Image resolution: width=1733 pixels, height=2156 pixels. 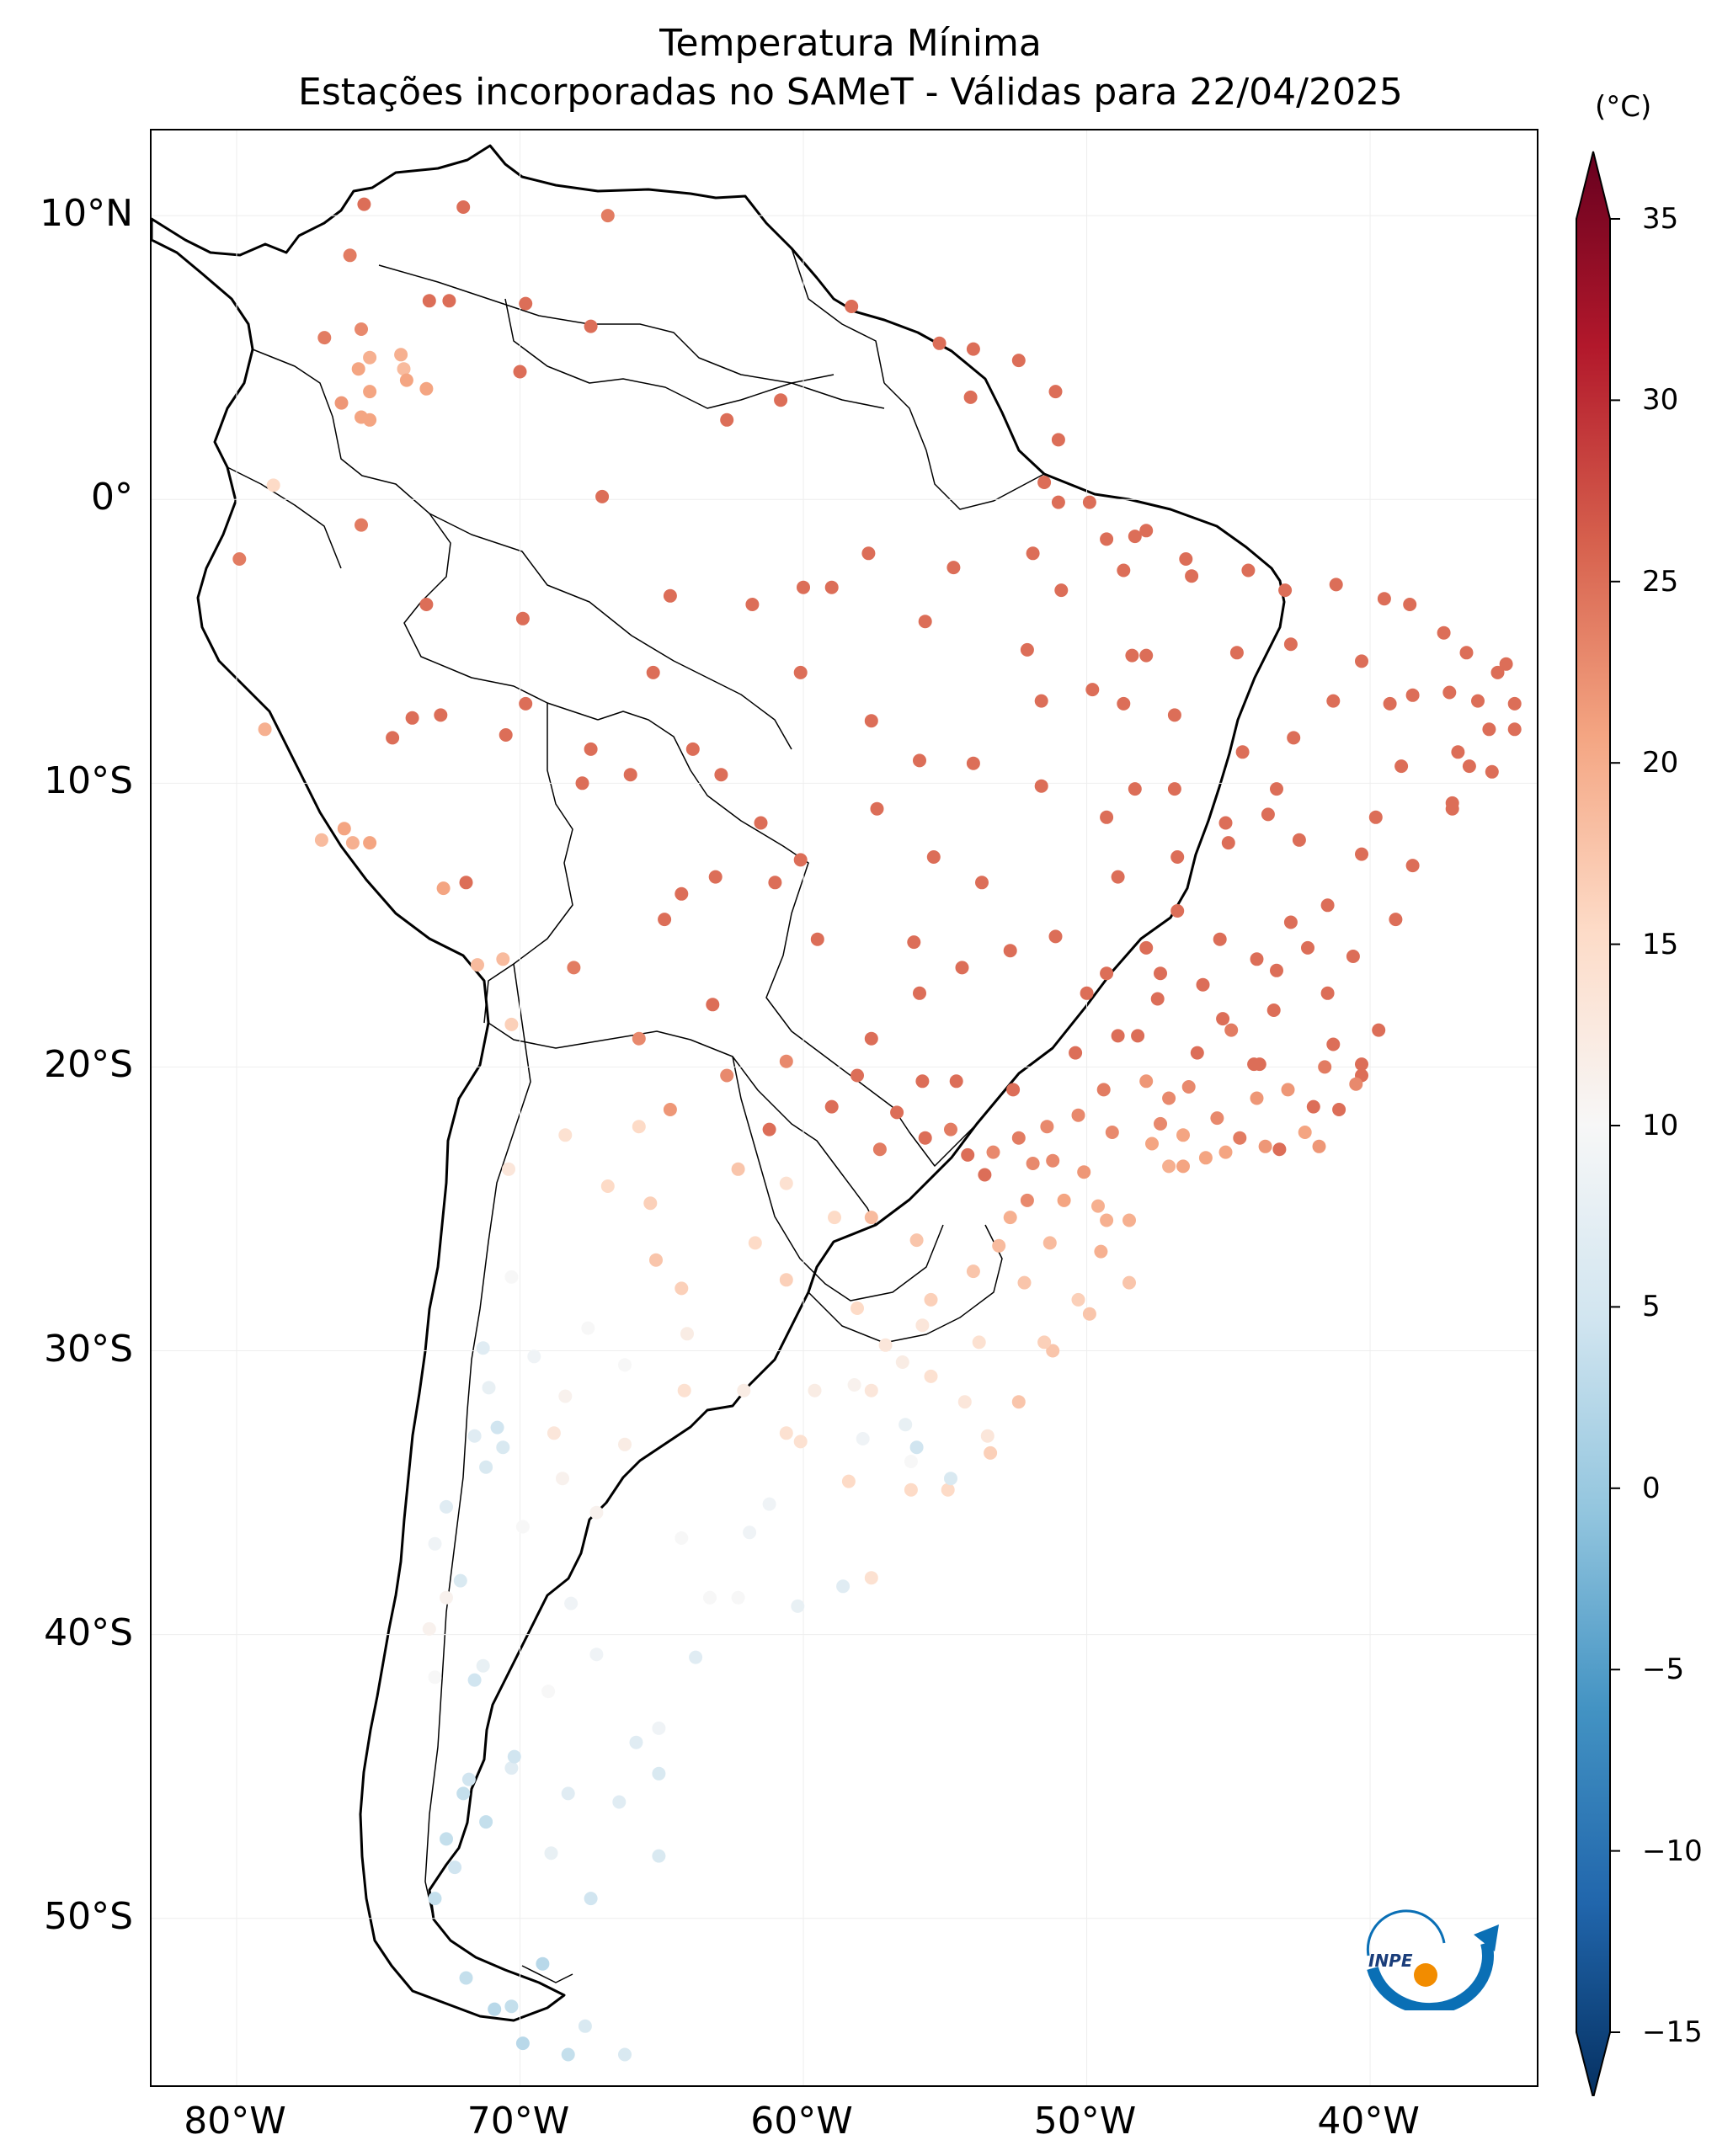 I want to click on colorbar-tick-label: −15, so click(x=1672, y=2032).